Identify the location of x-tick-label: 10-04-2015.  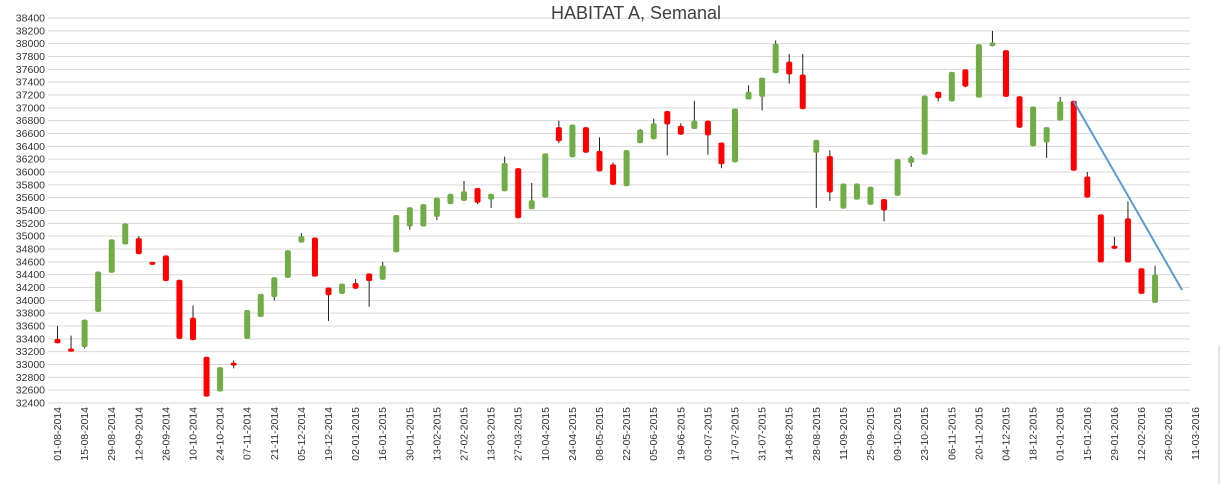
(546, 434).